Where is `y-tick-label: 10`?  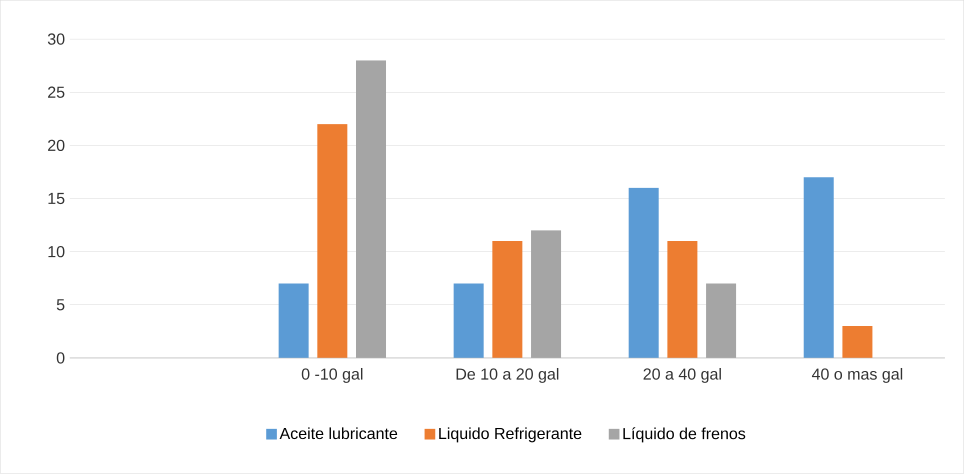
y-tick-label: 10 is located at coordinates (56, 252).